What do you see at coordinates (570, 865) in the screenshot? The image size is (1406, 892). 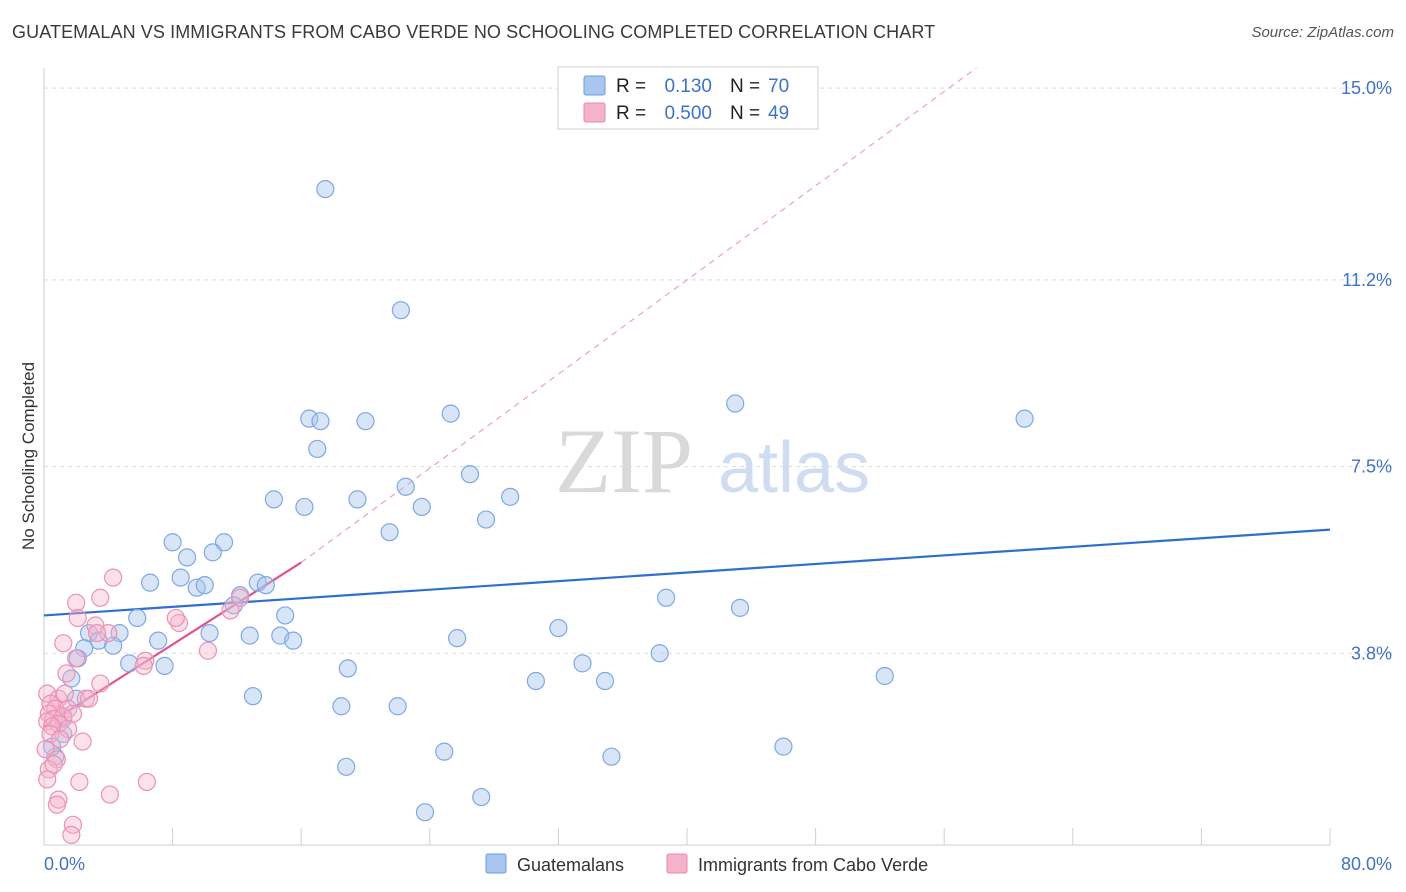 I see `legend-label-guatemalans: Guatemalans` at bounding box center [570, 865].